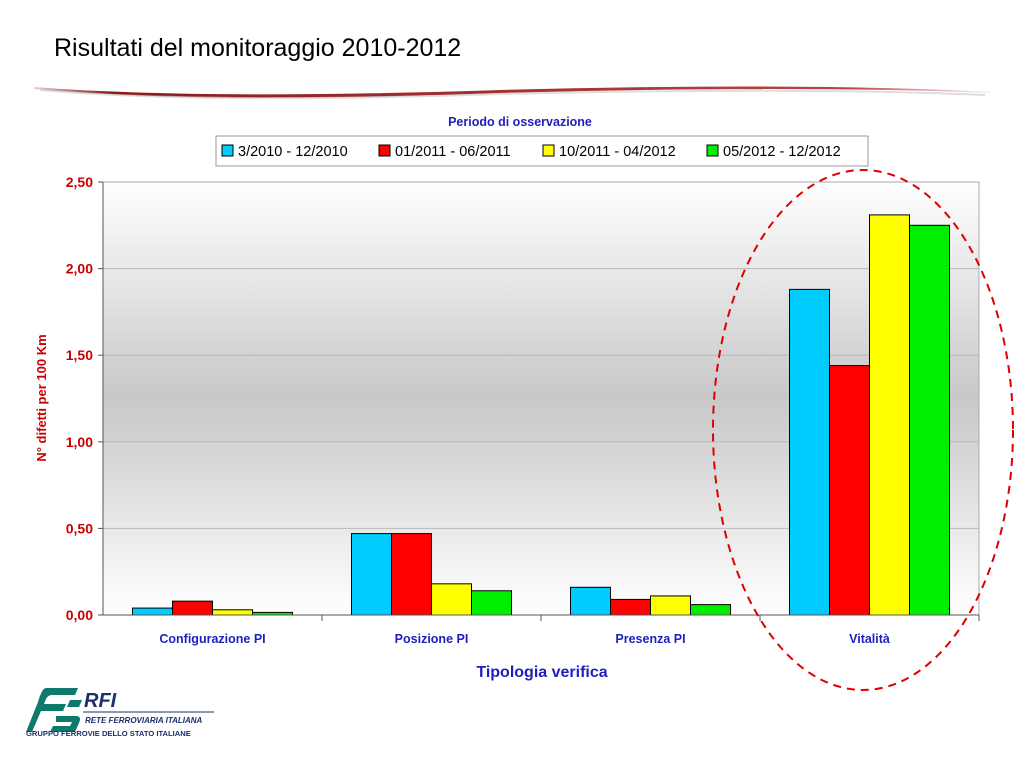  Describe the element at coordinates (869, 639) in the screenshot. I see `x-tick-label: Vitalità` at that location.